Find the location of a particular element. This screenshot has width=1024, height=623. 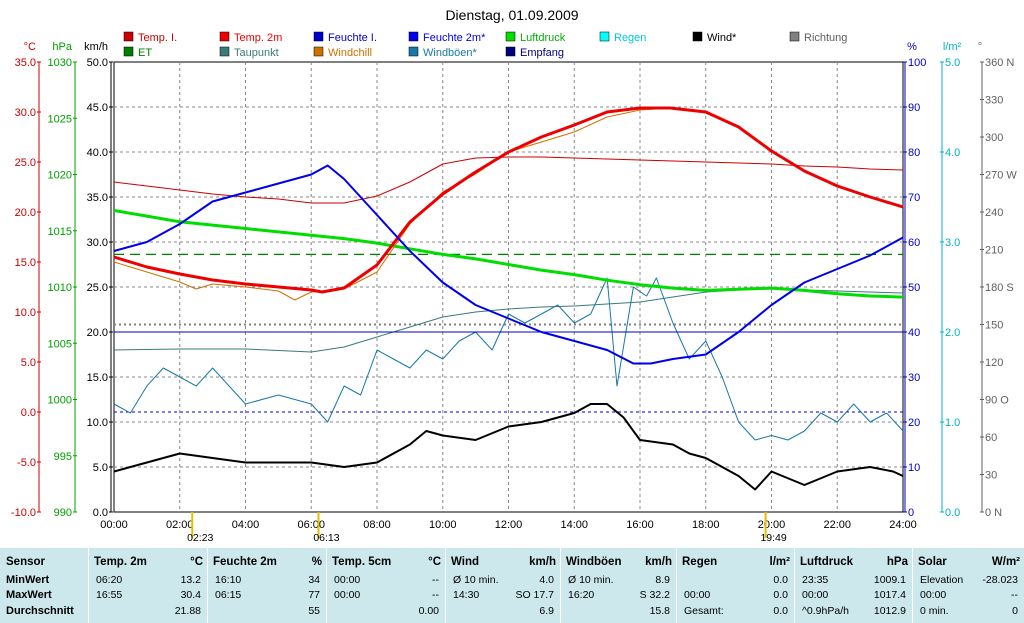

x-tick-label: 02:00 is located at coordinates (180, 525).